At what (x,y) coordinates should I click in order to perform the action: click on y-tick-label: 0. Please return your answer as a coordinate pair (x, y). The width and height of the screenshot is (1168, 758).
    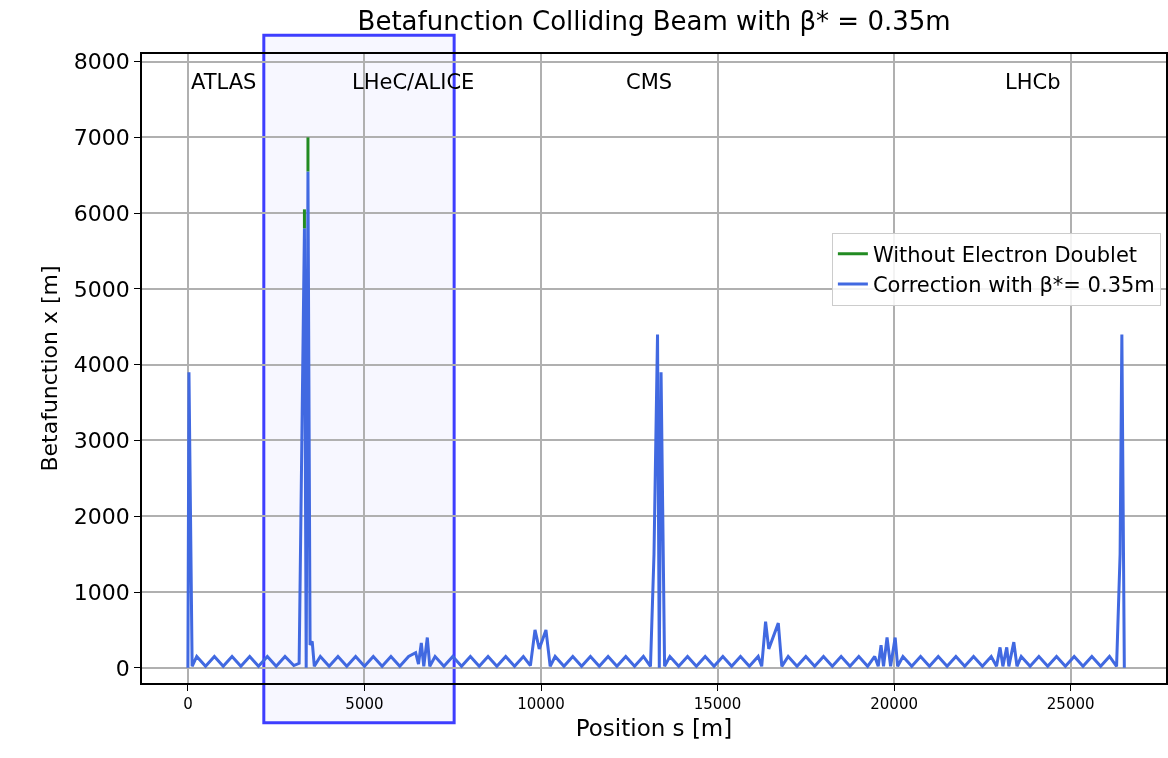
    Looking at the image, I should click on (122, 668).